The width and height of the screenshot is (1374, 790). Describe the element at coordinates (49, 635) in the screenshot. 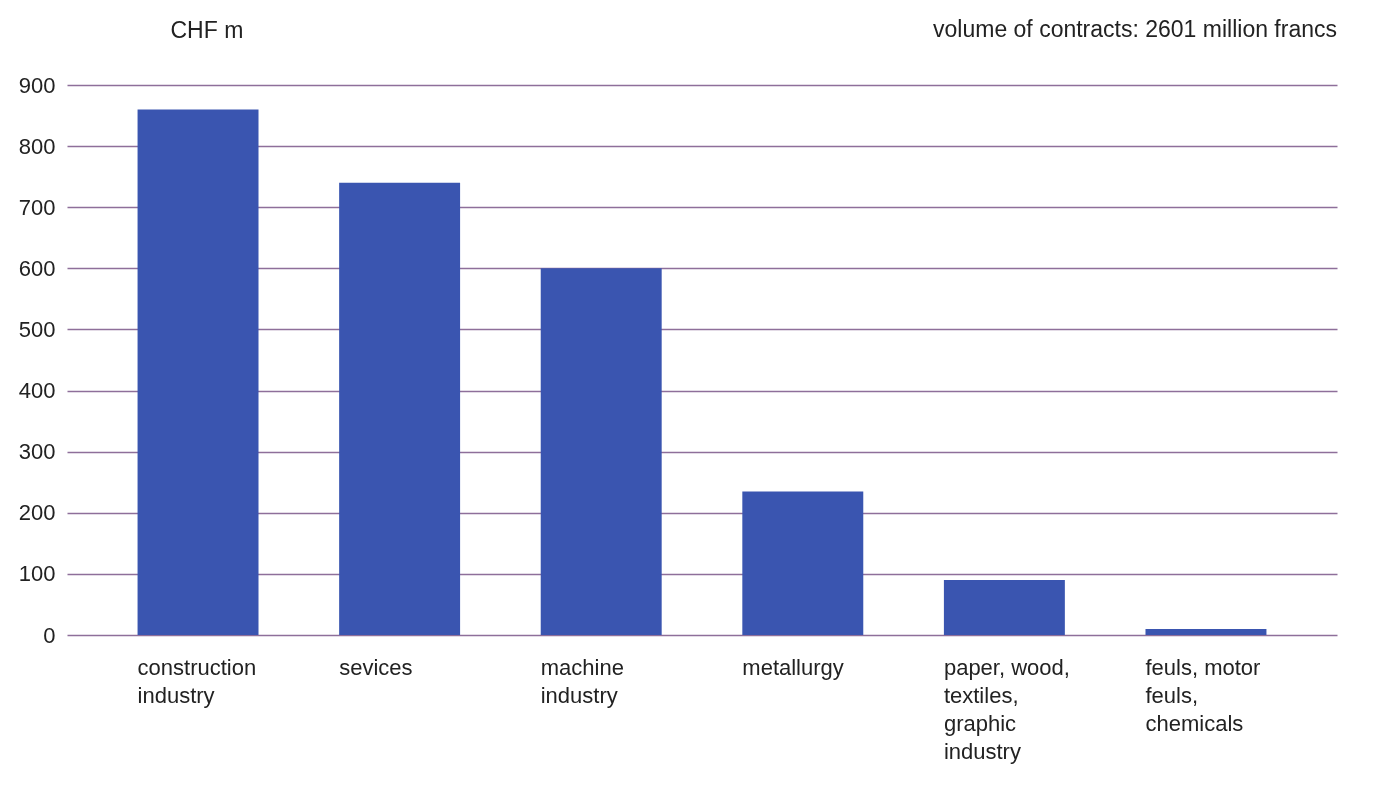

I see `y-tick-label: 0` at that location.